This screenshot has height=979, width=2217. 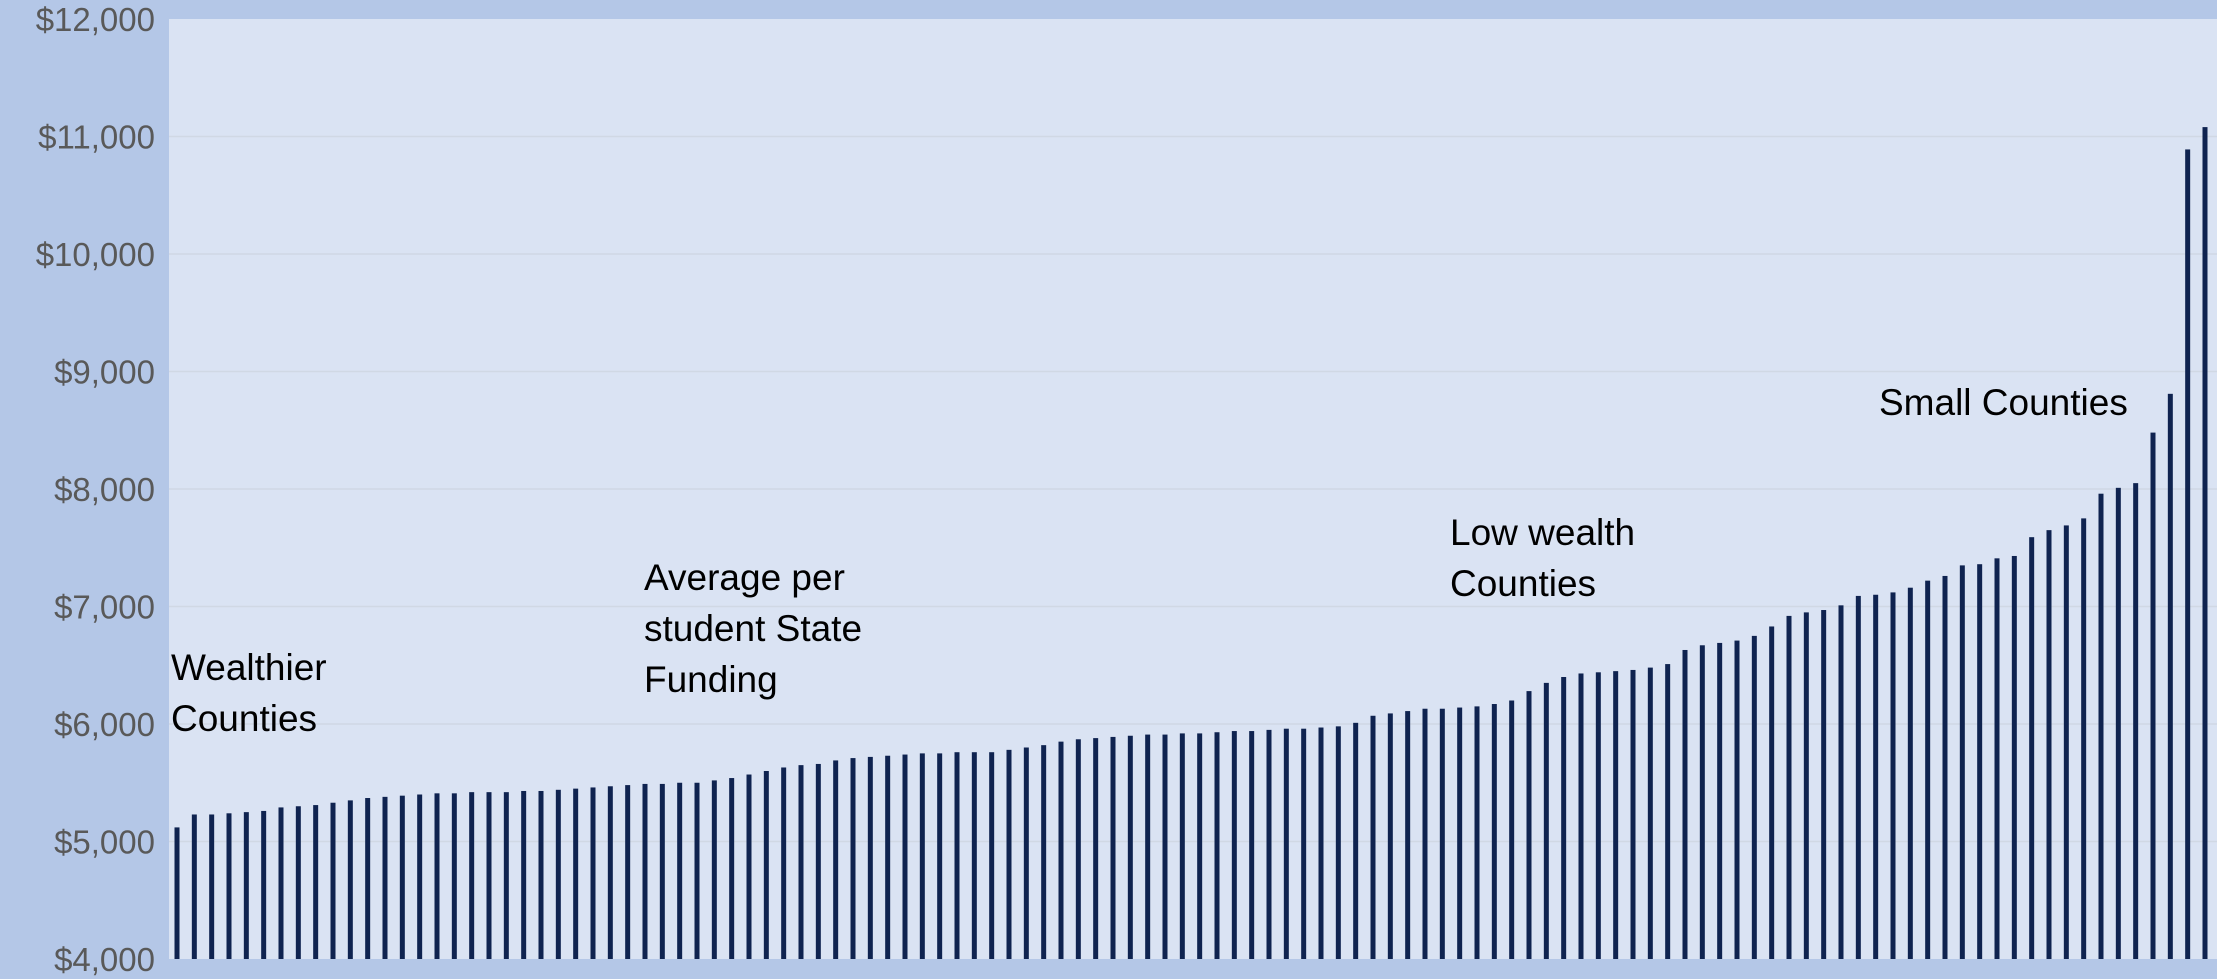 I want to click on annotation-label: Average per student State Funding, so click(x=753, y=628).